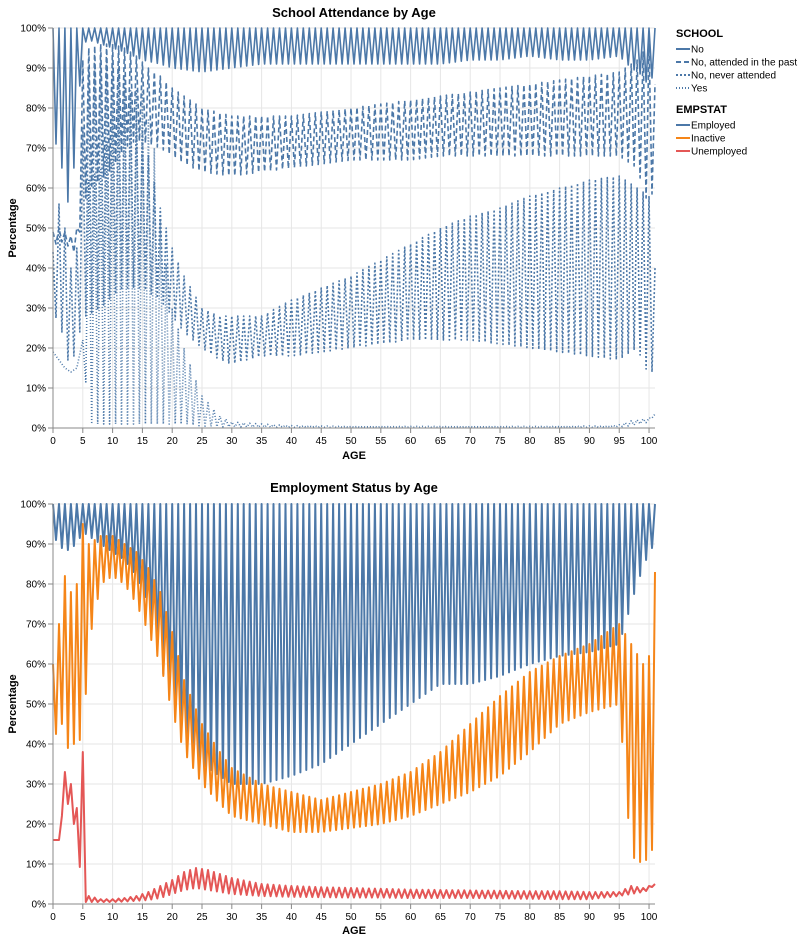  What do you see at coordinates (719, 152) in the screenshot?
I see `legend-label: Unemployed` at bounding box center [719, 152].